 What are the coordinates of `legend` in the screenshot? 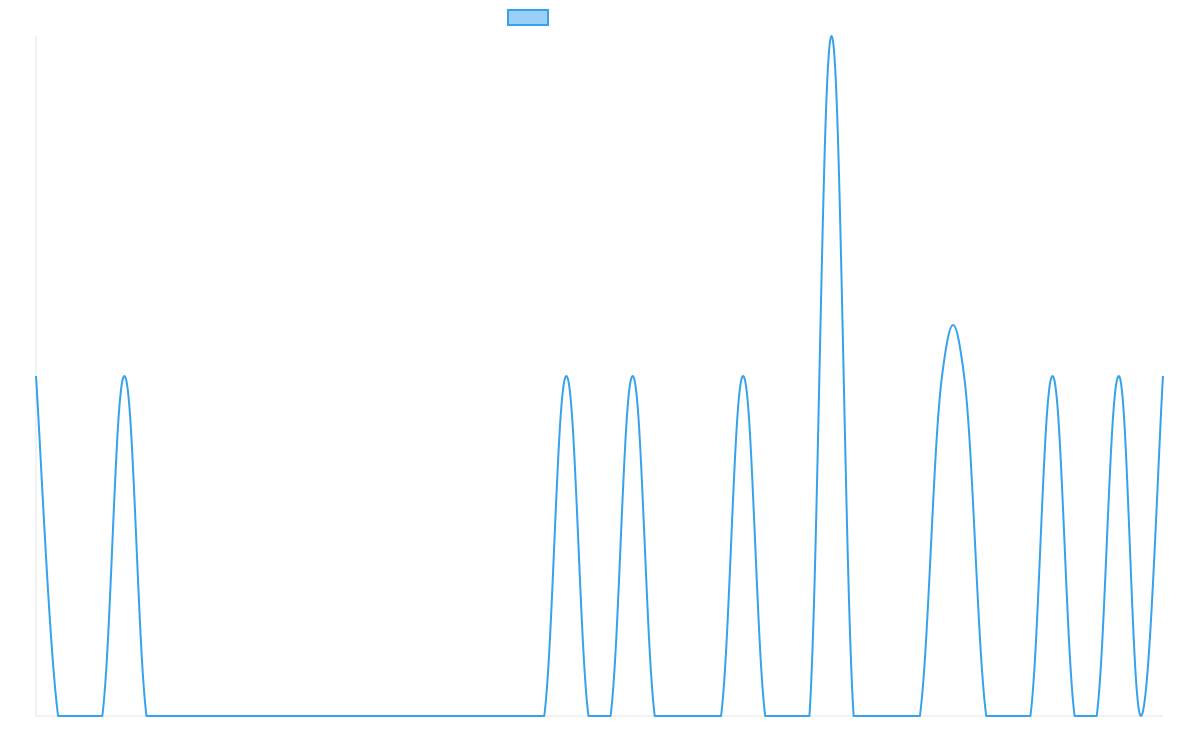 It's located at (528, 17).